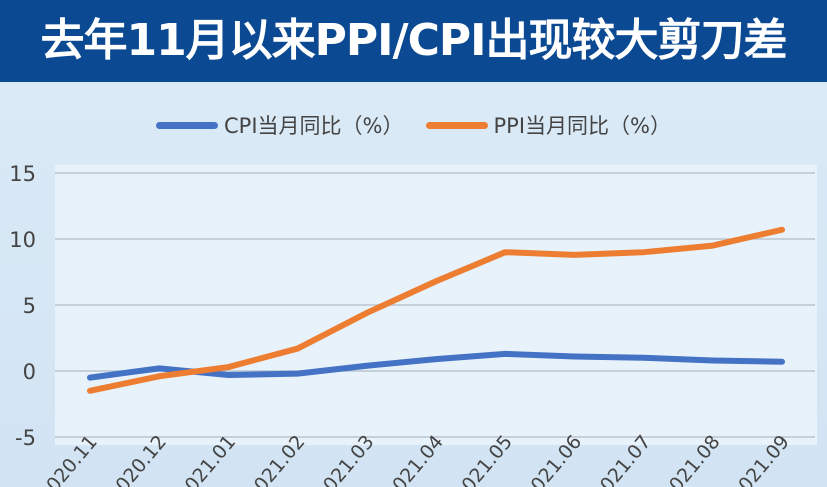 Image resolution: width=827 pixels, height=487 pixels. I want to click on legend-item-ppi: PPI当月同比（%）, so click(548, 125).